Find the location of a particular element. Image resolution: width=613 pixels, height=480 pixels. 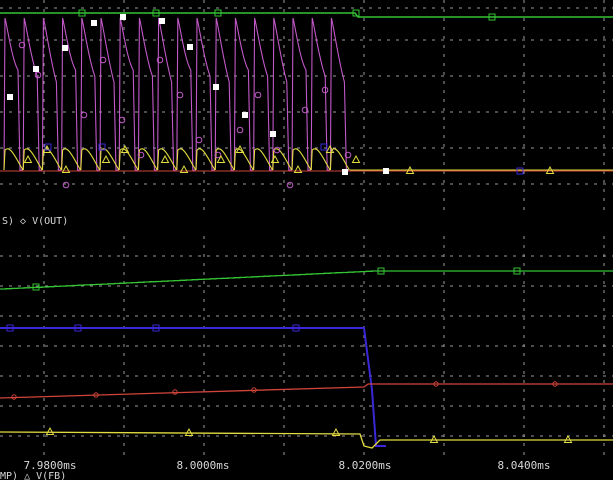

trace-top-yellow is located at coordinates (308, 159).